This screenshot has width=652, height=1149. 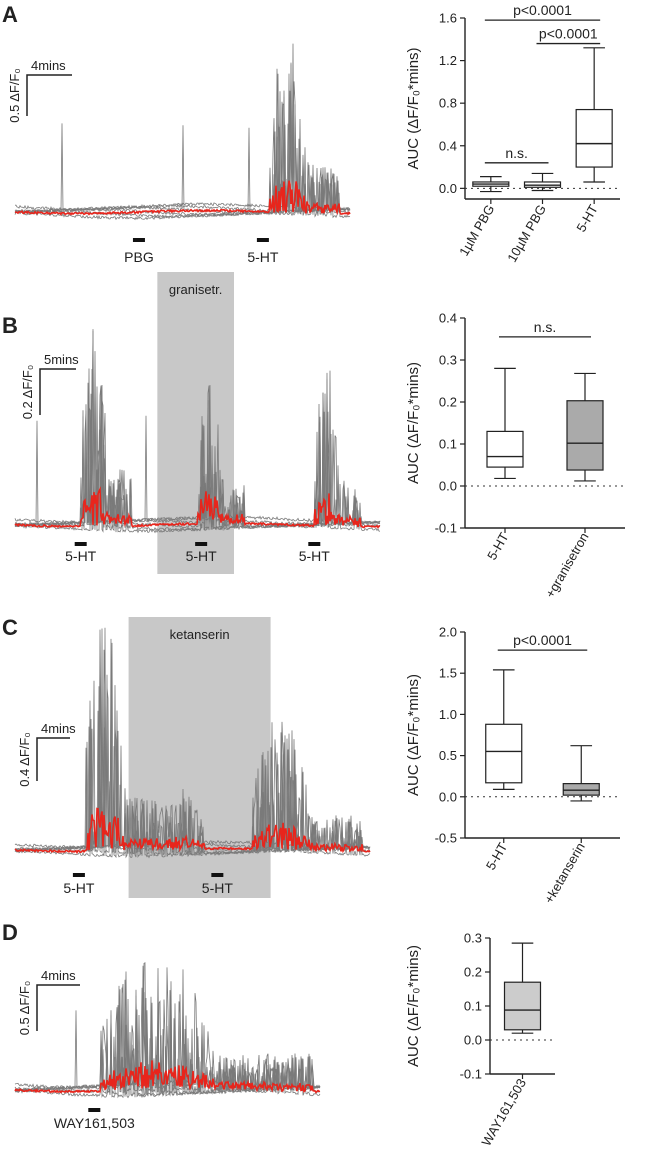 What do you see at coordinates (448, 18) in the screenshot?
I see `y-tick-label: 1.6` at bounding box center [448, 18].